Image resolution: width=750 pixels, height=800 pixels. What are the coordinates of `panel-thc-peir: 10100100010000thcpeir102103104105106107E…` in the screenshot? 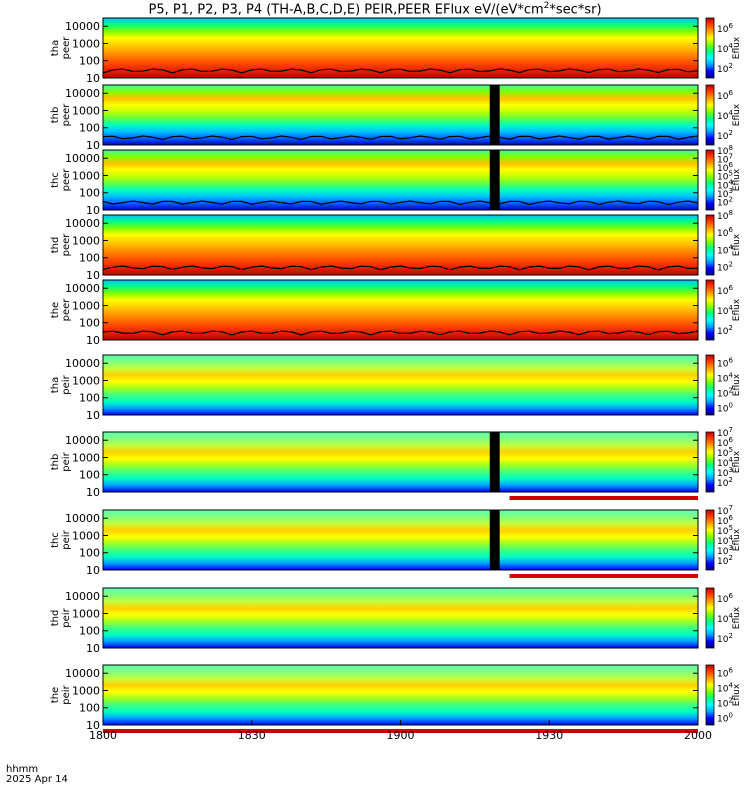 It's located at (396, 541).